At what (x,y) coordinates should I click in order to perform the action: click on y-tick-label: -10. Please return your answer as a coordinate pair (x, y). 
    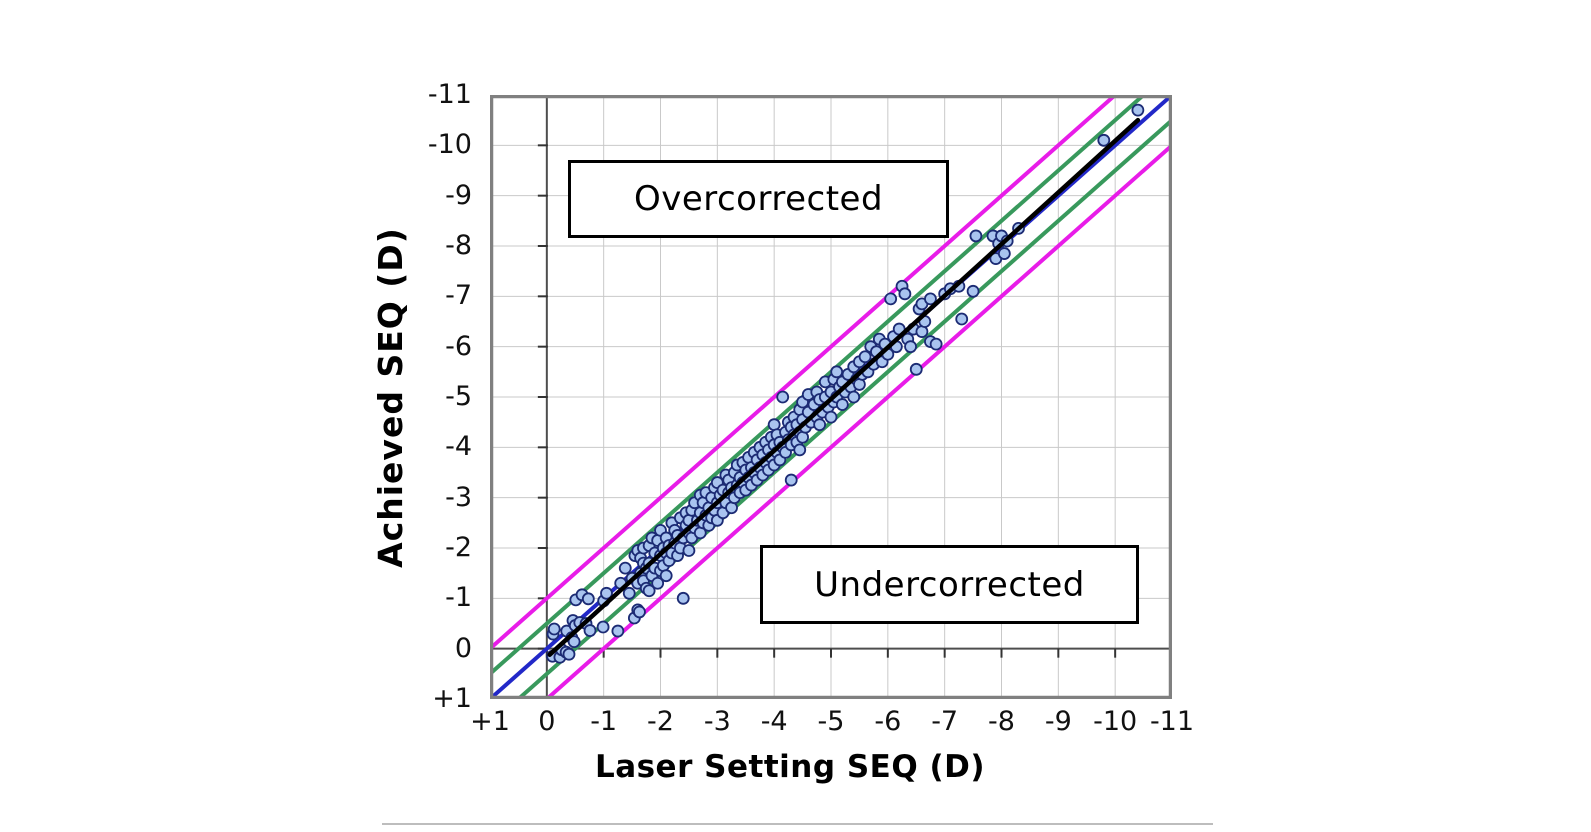
    Looking at the image, I should click on (449, 145).